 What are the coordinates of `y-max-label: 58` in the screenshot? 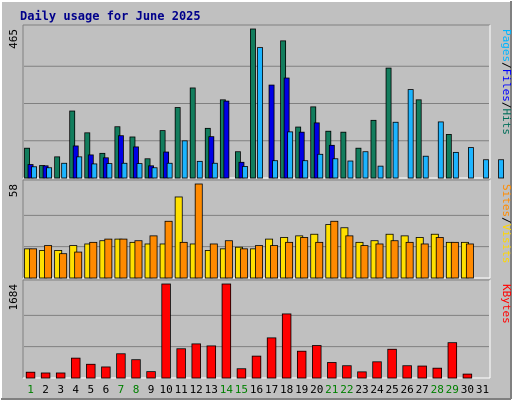 It's located at (13, 190).